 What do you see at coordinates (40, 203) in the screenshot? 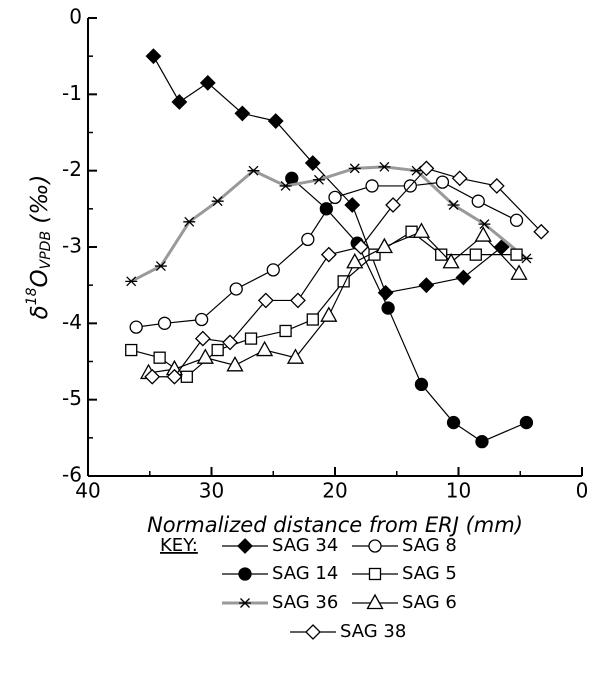
I see `y-label-part: (‰)` at bounding box center [40, 203].